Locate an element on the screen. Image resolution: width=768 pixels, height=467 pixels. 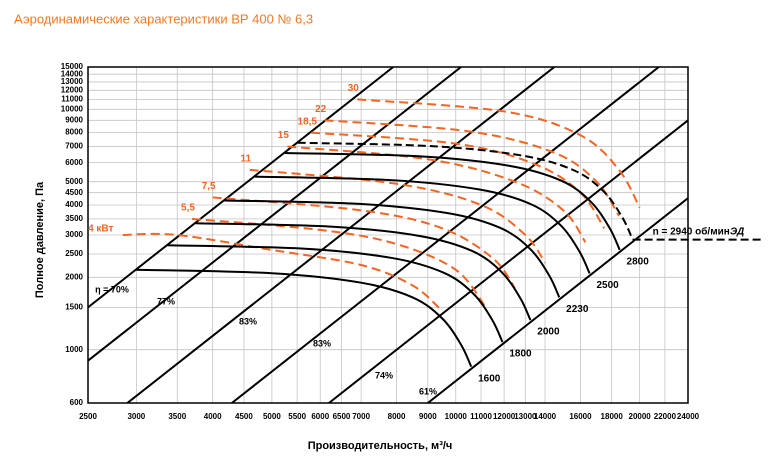
x-tick-label: 7000 is located at coordinates (361, 416).